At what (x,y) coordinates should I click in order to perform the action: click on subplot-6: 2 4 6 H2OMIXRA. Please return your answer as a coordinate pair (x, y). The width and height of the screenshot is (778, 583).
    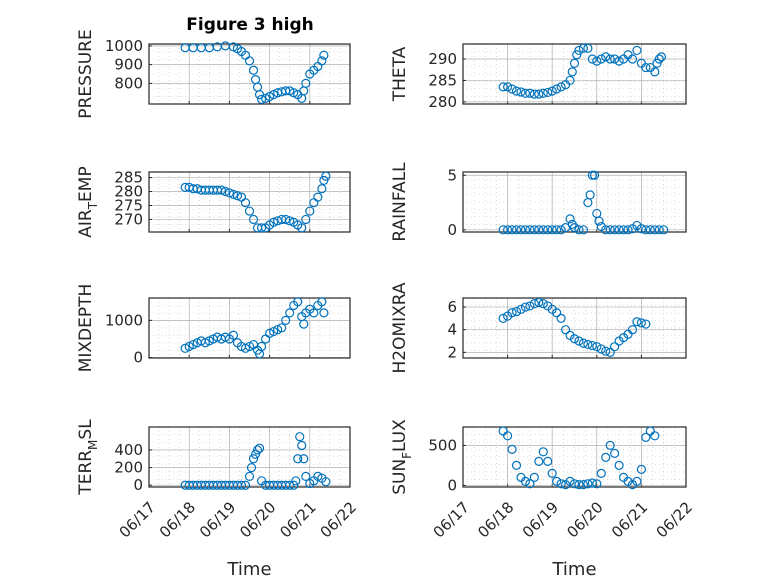
    Looking at the image, I should click on (538, 328).